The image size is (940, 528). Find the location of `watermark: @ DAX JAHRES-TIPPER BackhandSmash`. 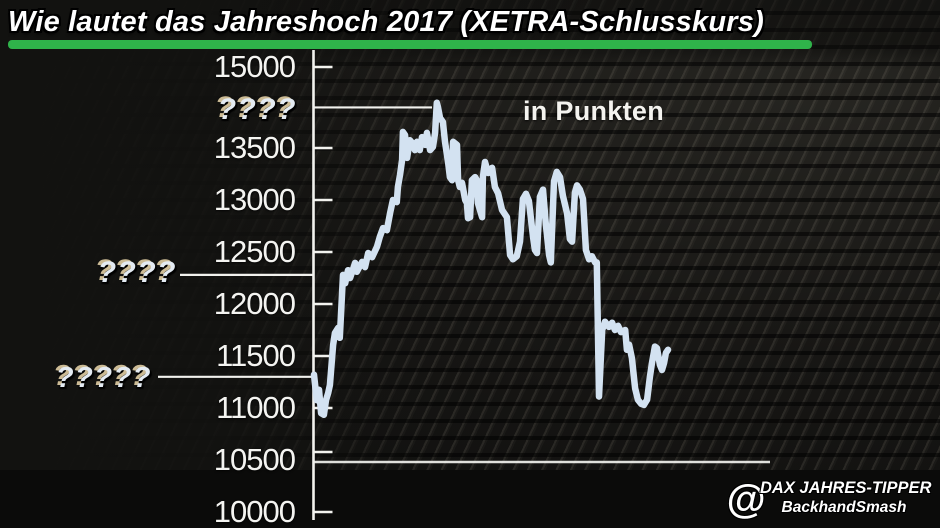

watermark: @ DAX JAHRES-TIPPER BackhandSmash is located at coordinates (822, 500).